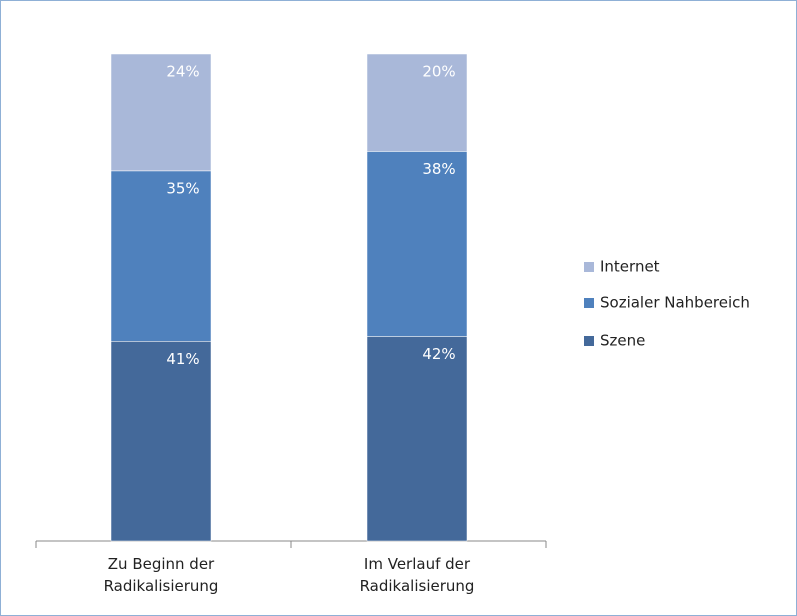  I want to click on value-label: 20%, so click(438, 72).